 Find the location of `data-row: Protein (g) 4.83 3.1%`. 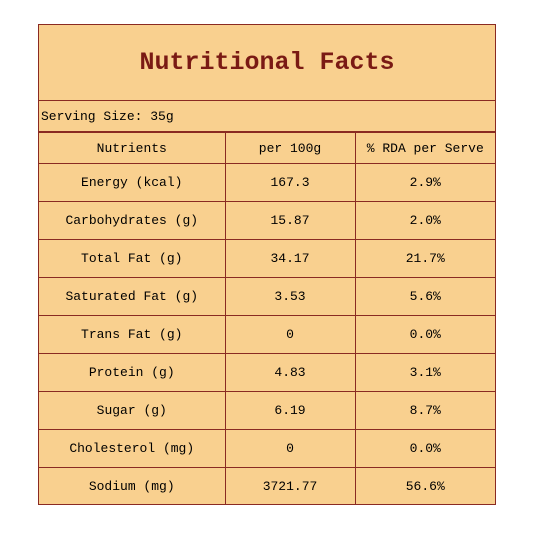

data-row: Protein (g) 4.83 3.1% is located at coordinates (267, 372).